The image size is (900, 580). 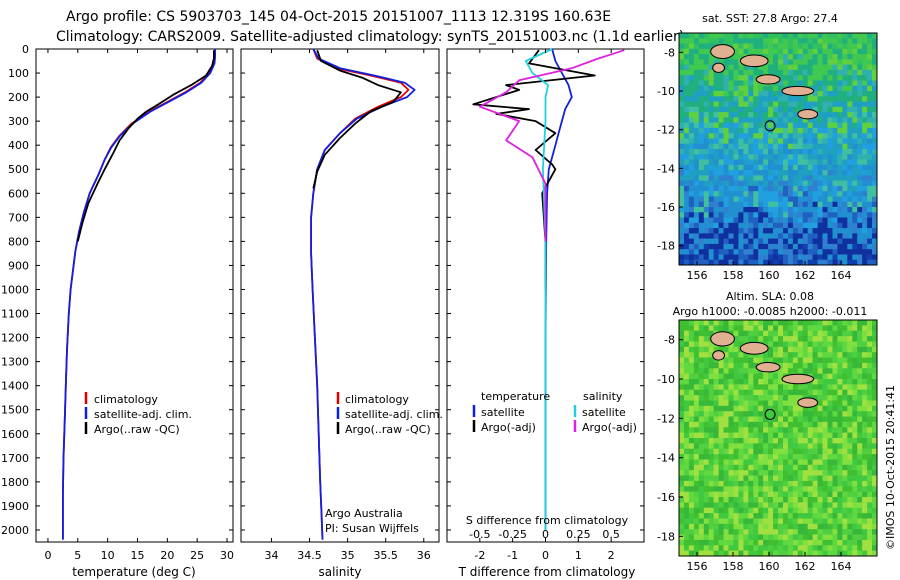 I want to click on depth-tick-label: 700, so click(x=18, y=217).